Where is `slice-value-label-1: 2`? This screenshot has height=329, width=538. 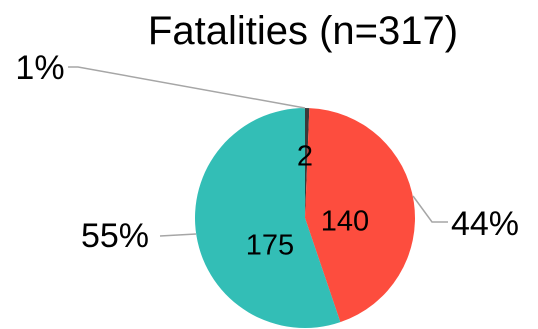 slice-value-label-1: 2 is located at coordinates (305, 157).